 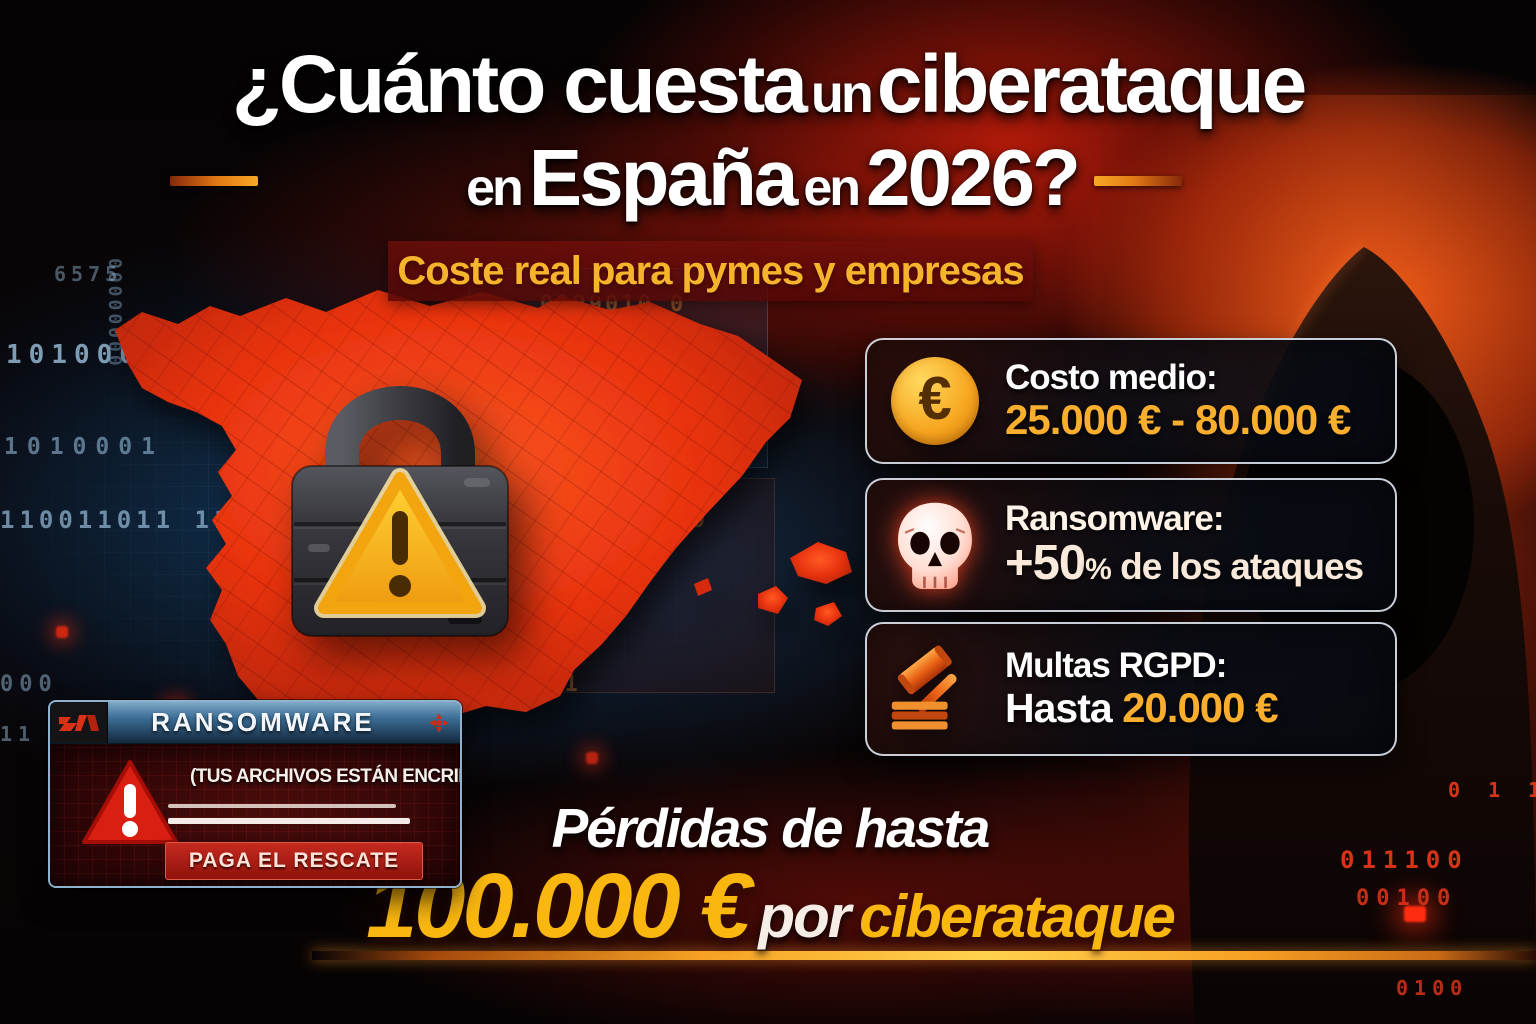 I want to click on pay-ransom-label: PAGA EL RESCATE, so click(x=294, y=860).